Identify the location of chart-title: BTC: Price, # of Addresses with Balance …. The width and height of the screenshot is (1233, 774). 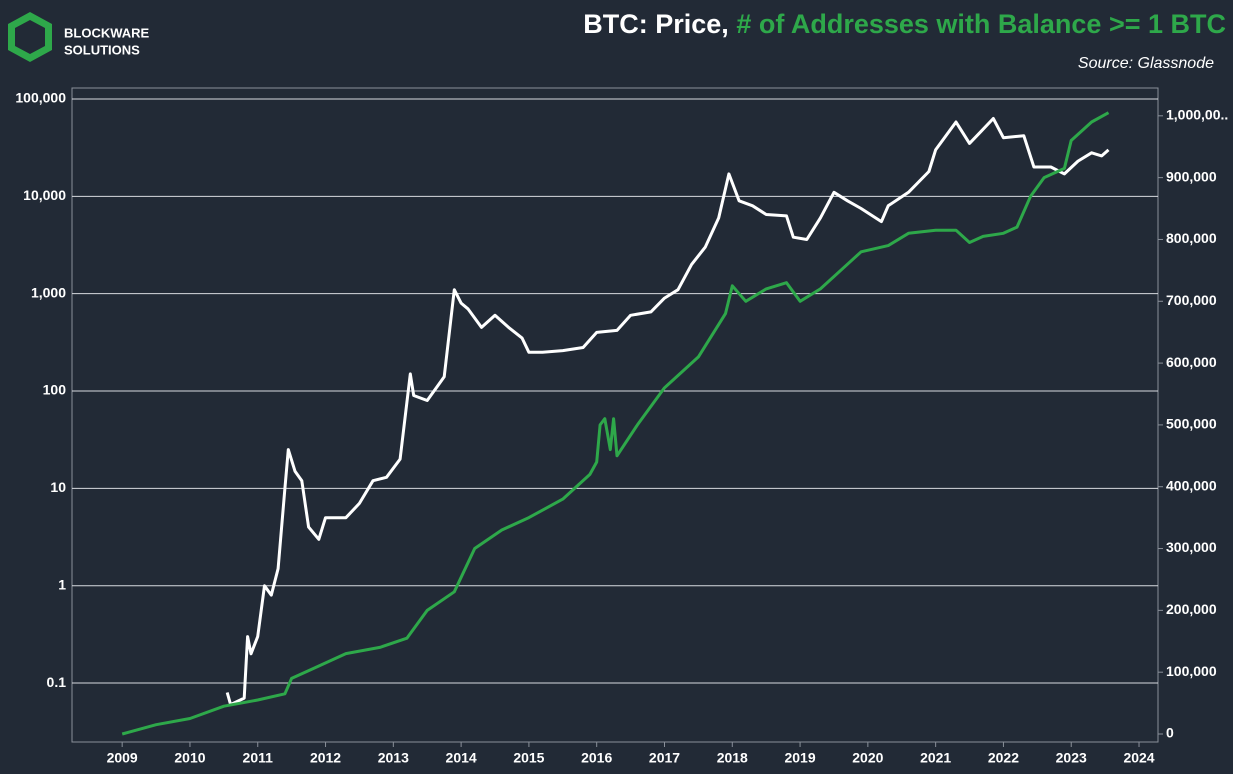
(904, 24).